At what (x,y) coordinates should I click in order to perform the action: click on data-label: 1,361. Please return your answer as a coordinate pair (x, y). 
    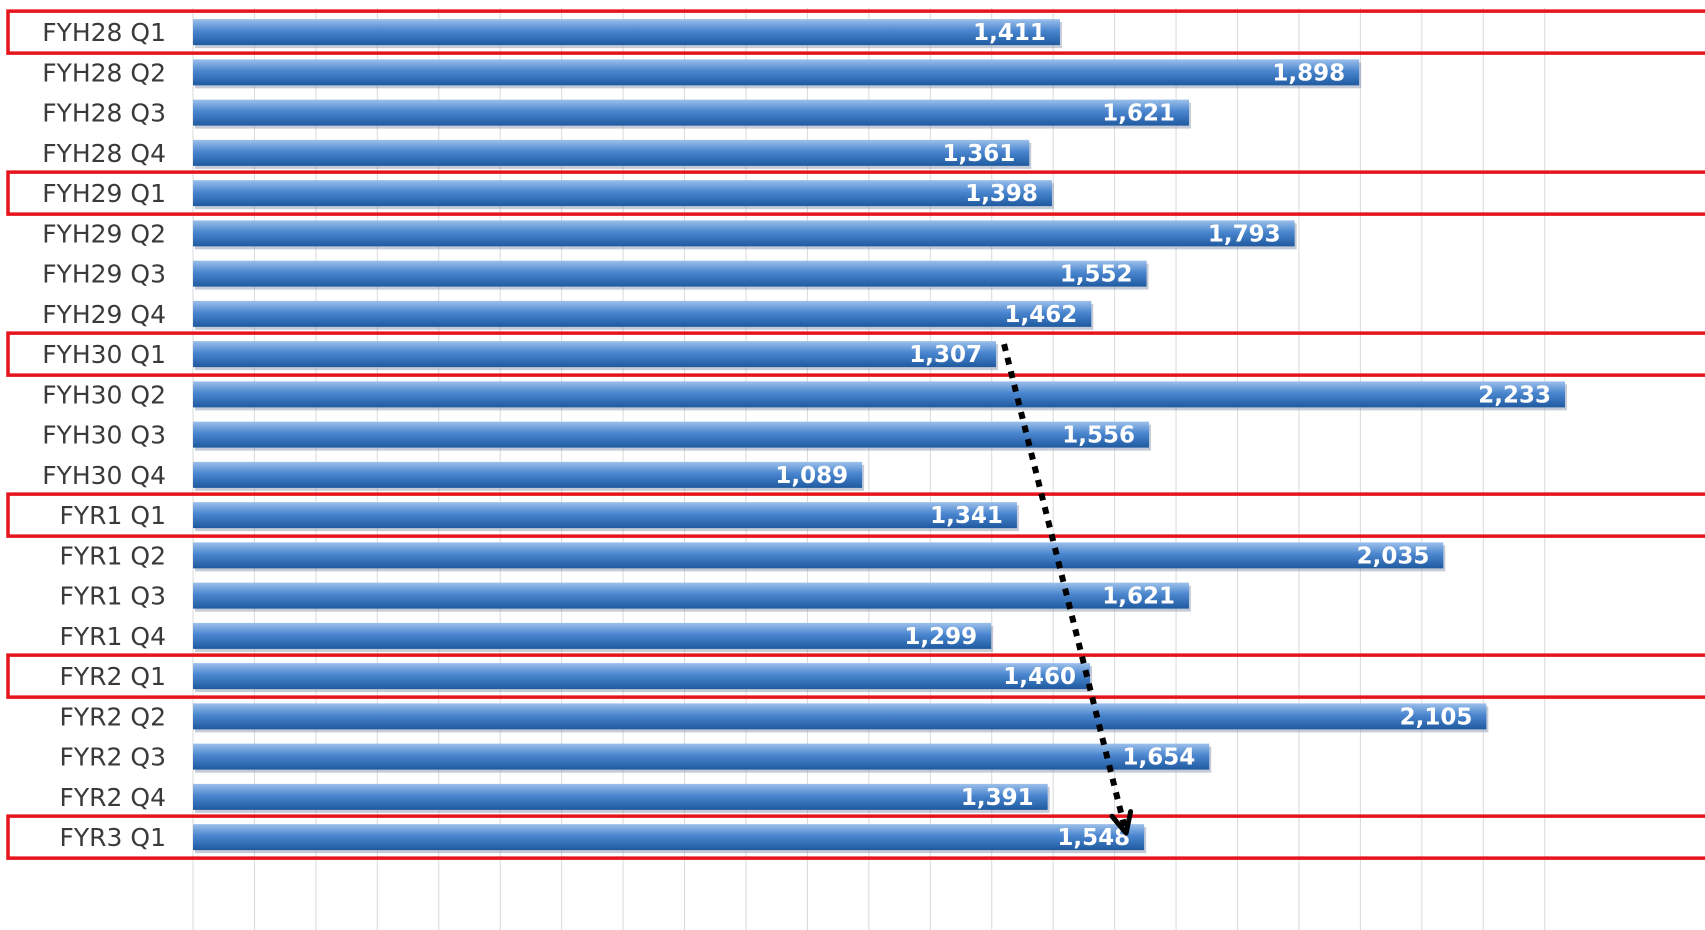
    Looking at the image, I should click on (978, 154).